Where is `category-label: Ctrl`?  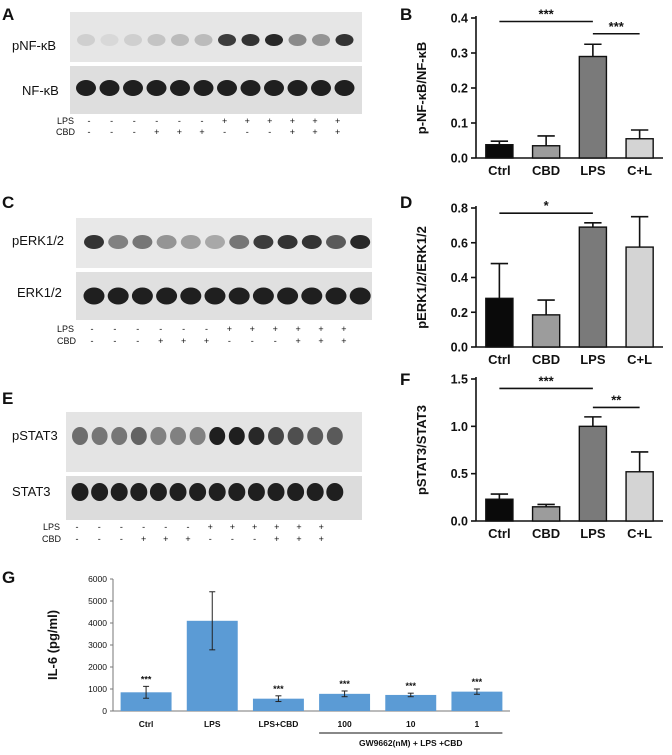
category-label: Ctrl is located at coordinates (499, 170).